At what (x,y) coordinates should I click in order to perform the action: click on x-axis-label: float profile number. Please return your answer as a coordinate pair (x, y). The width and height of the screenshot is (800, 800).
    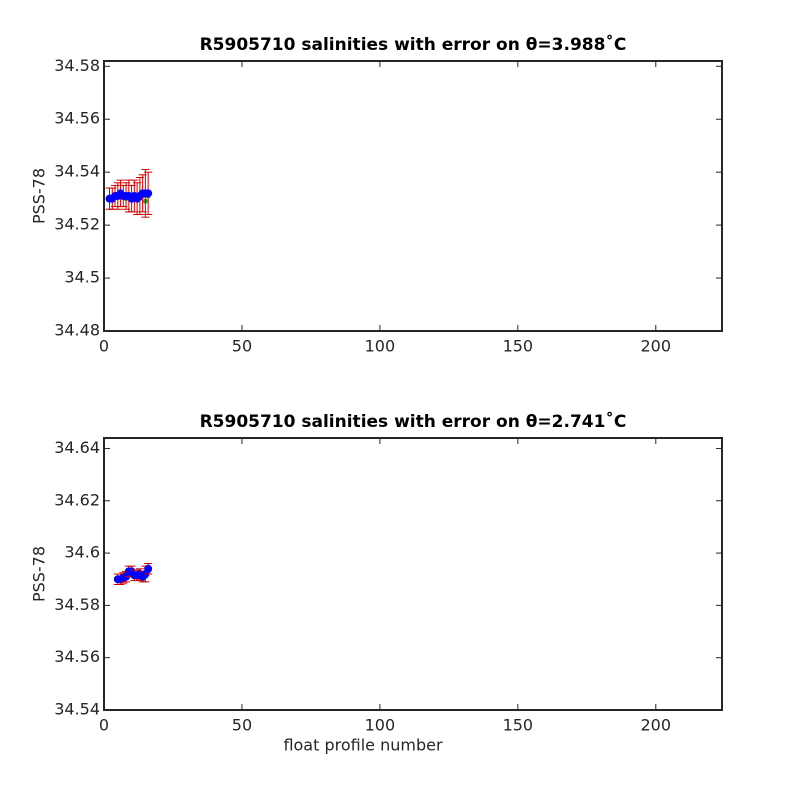
    Looking at the image, I should click on (363, 745).